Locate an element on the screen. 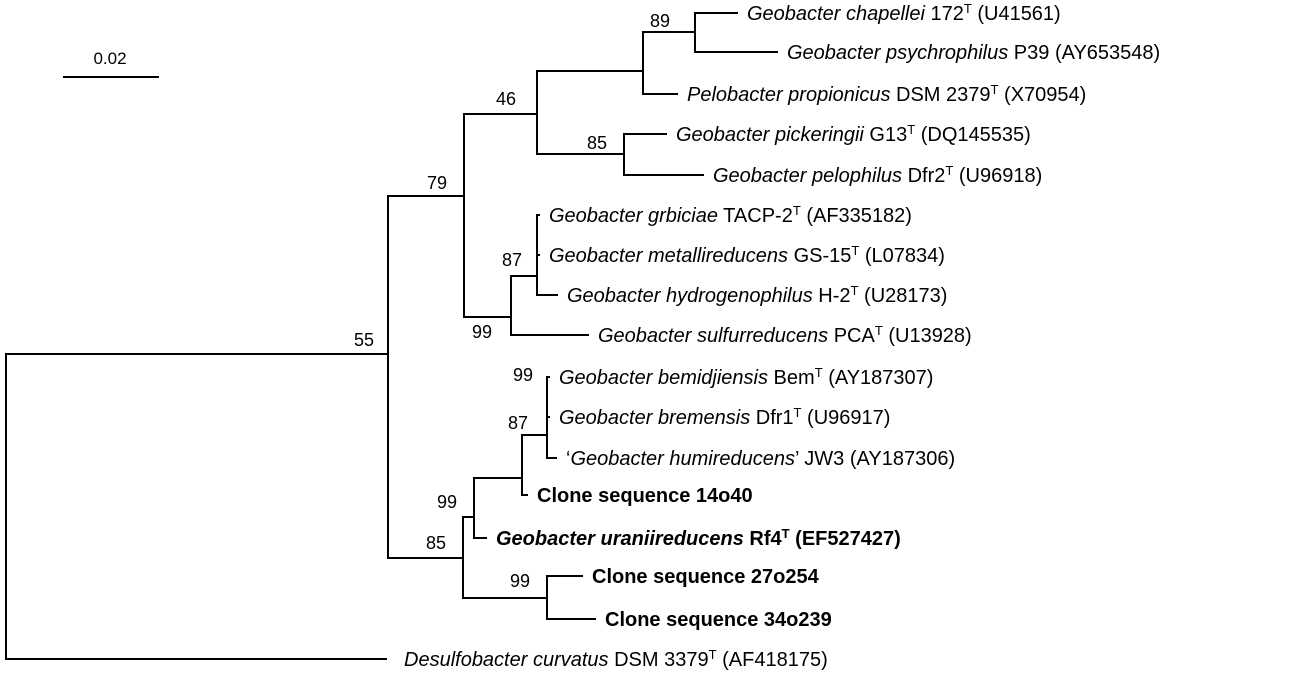 The image size is (1302, 681). taxon-strain: Clone sequence 34o239 is located at coordinates (718, 620).